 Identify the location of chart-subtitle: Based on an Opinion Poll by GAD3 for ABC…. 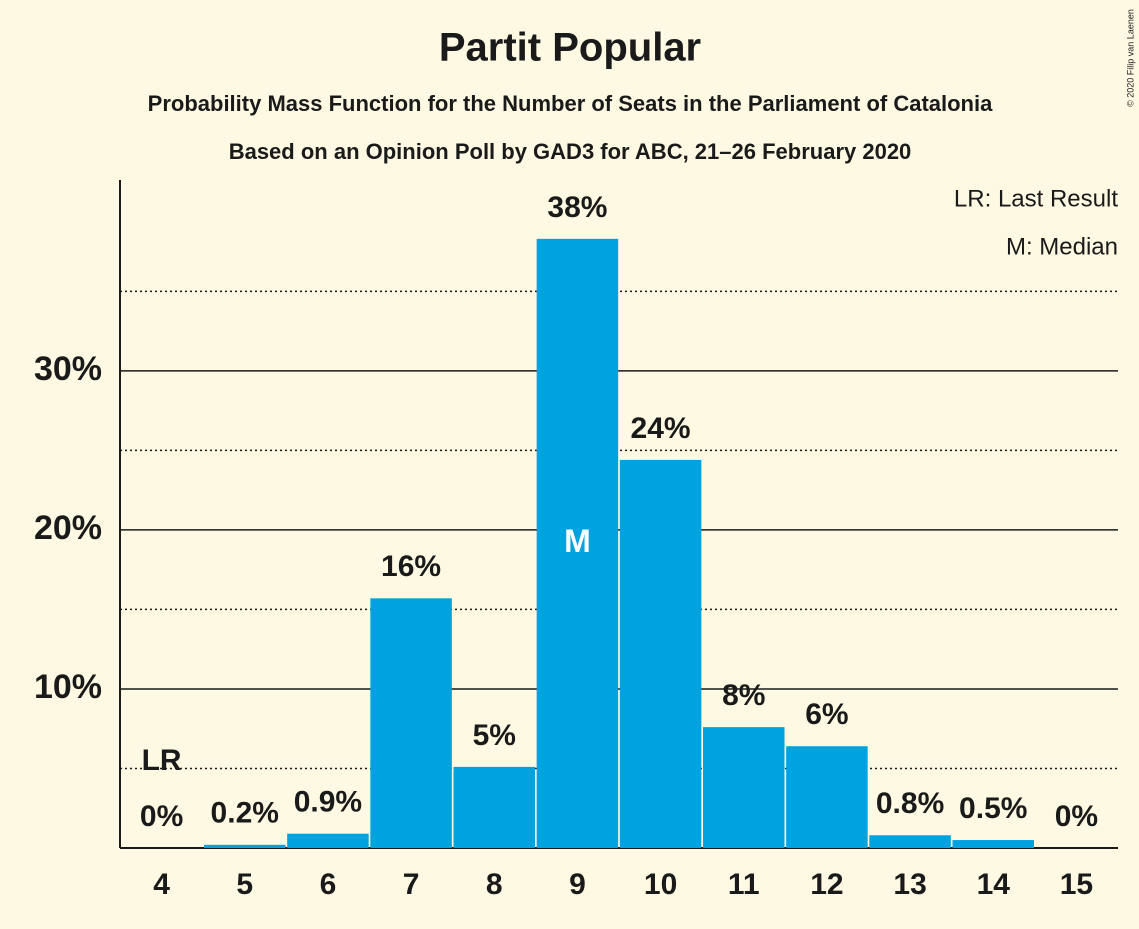
(570, 151).